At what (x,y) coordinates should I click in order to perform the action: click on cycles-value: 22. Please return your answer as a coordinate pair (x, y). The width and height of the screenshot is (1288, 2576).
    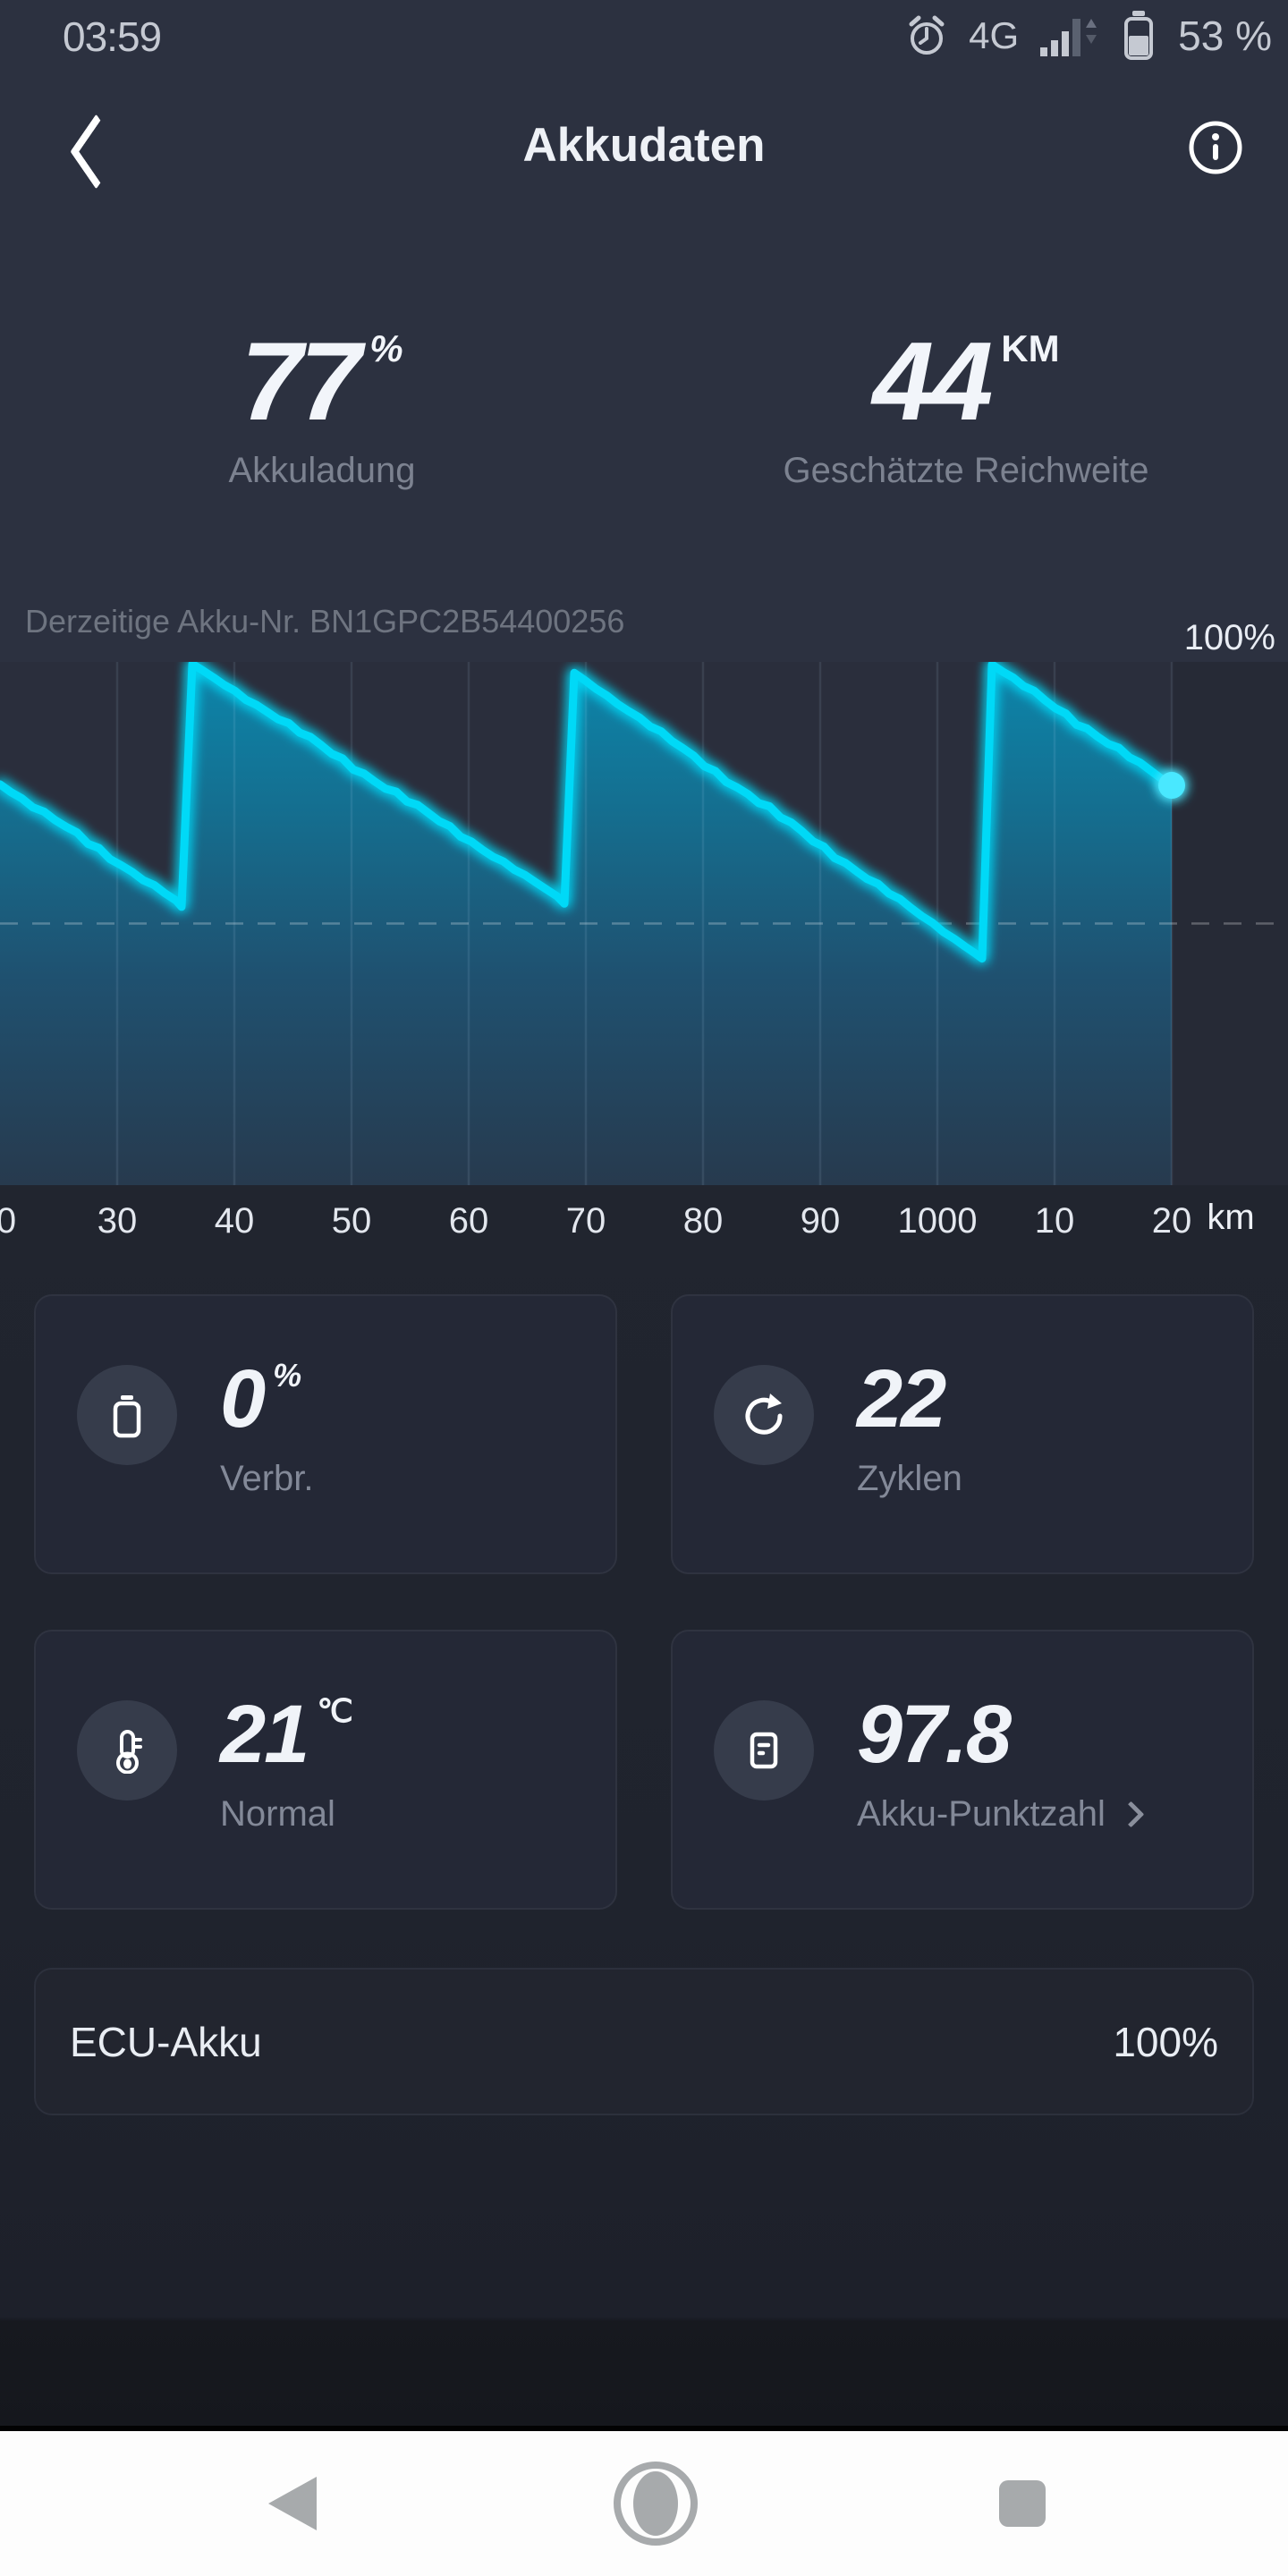
    Looking at the image, I should click on (901, 1399).